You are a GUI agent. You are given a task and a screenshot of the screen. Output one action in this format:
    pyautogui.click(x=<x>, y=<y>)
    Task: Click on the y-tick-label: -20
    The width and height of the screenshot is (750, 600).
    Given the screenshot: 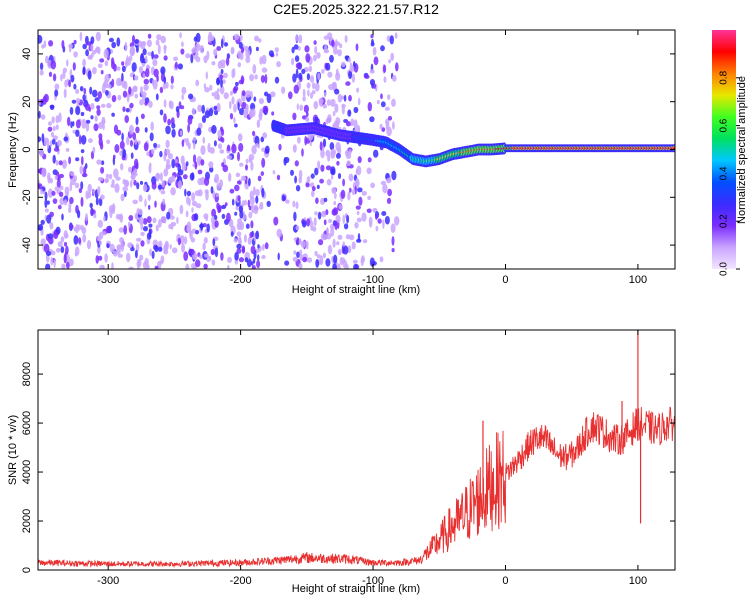 What is the action you would take?
    pyautogui.click(x=27, y=197)
    